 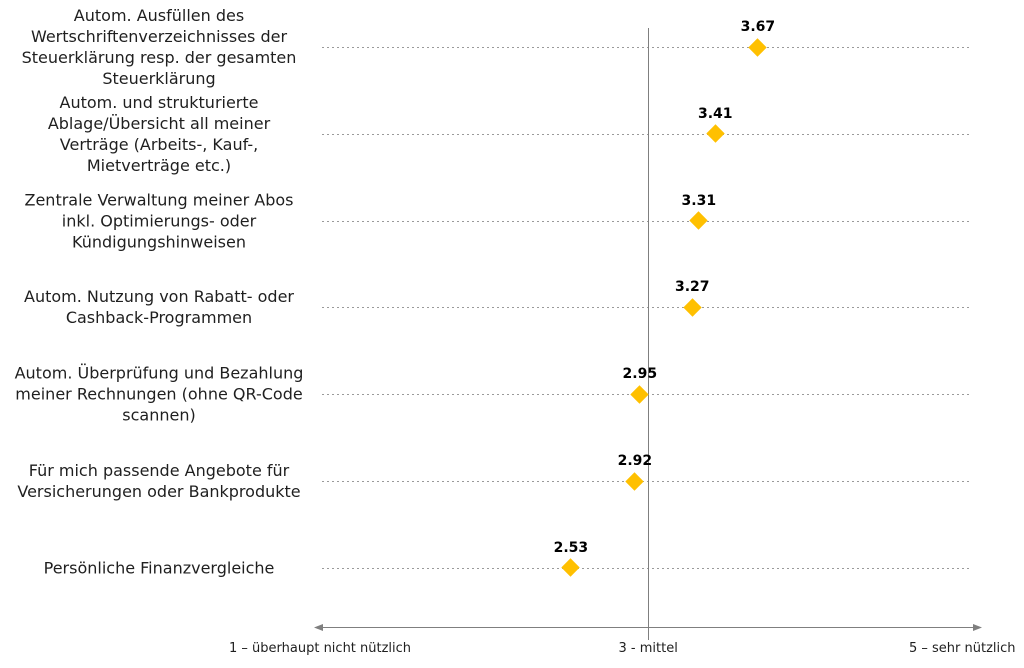 I want to click on category-label: Persönliche Finanzvergleiche, so click(x=159, y=567).